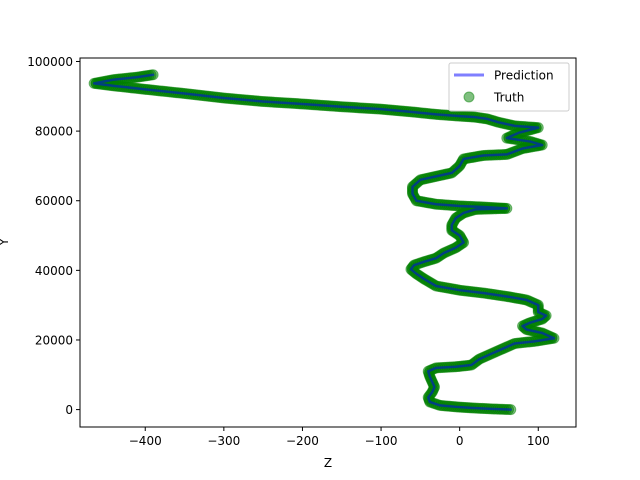  I want to click on y-tick-label: 40000, so click(54, 271).